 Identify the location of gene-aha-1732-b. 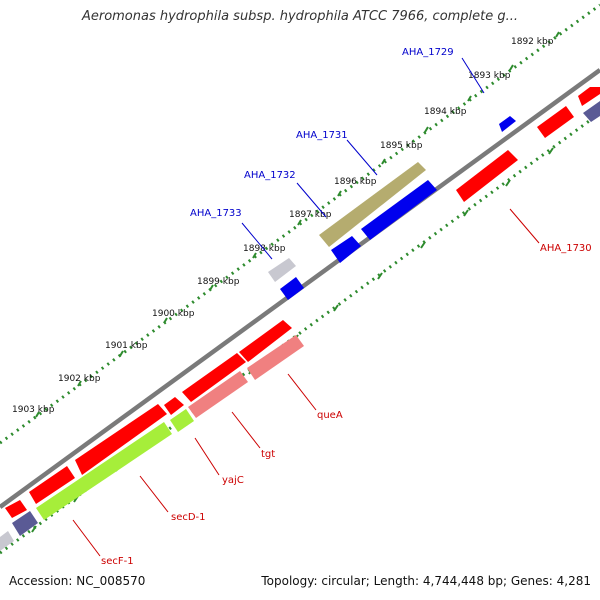
(346, 249).